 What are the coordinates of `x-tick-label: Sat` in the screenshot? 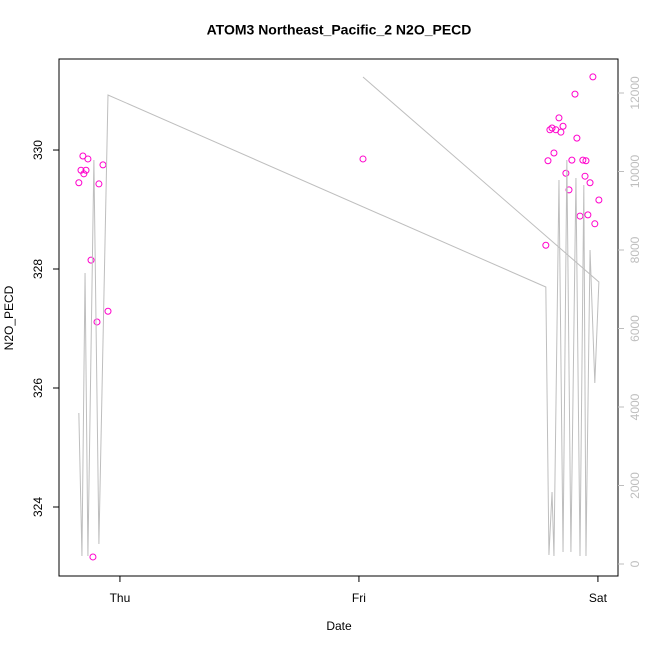 It's located at (598, 598).